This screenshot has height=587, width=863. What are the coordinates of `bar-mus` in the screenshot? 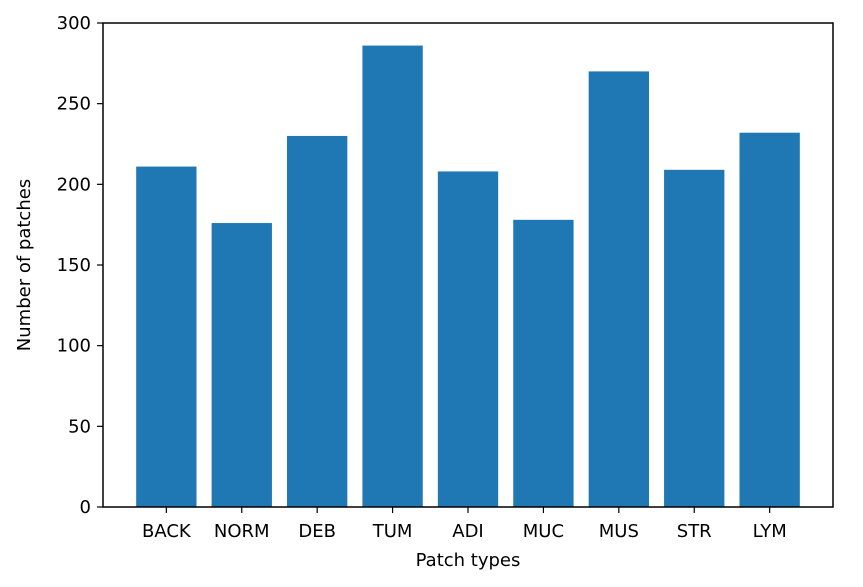 It's located at (618, 289).